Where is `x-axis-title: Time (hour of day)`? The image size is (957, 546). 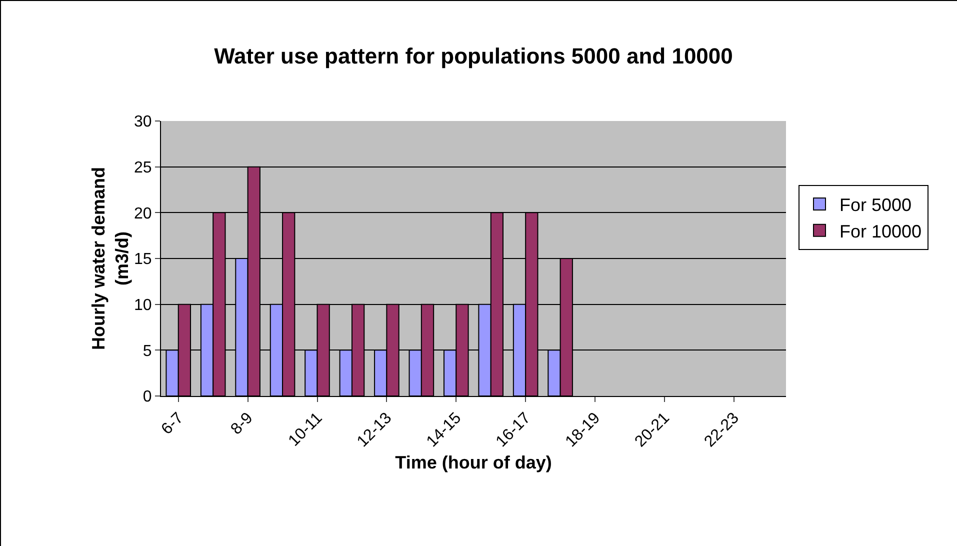
x-axis-title: Time (hour of day) is located at coordinates (473, 462).